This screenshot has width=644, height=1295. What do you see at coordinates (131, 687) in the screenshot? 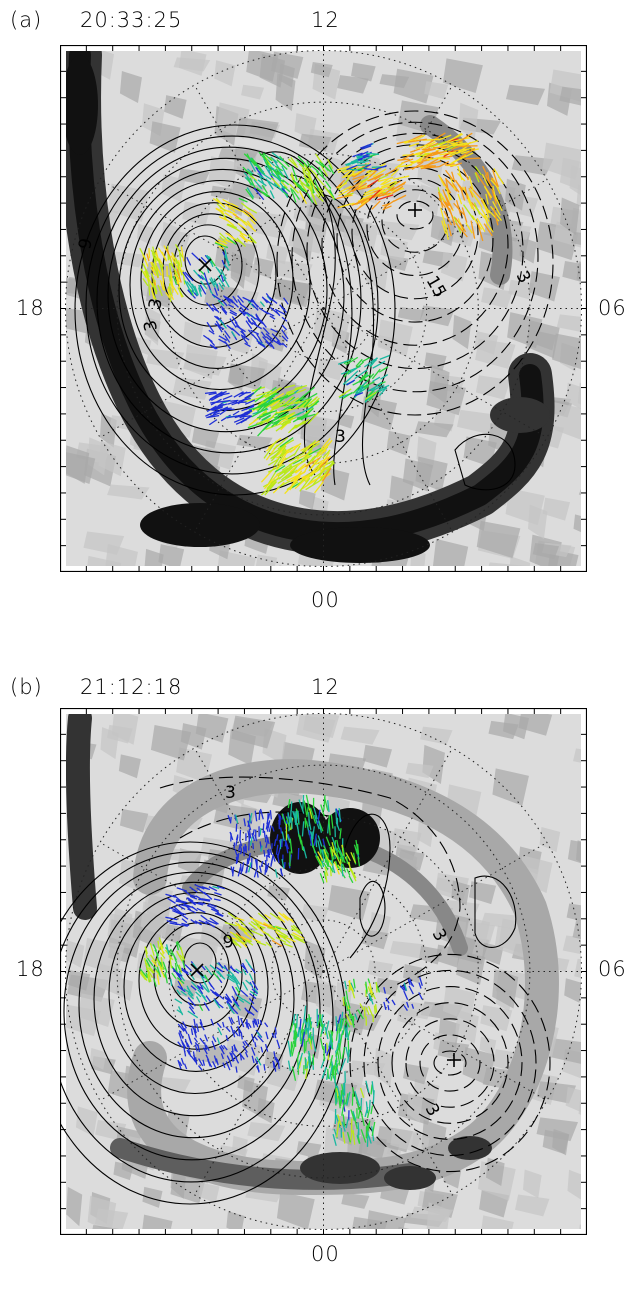
I see `panel-time: 21:12:18` at bounding box center [131, 687].